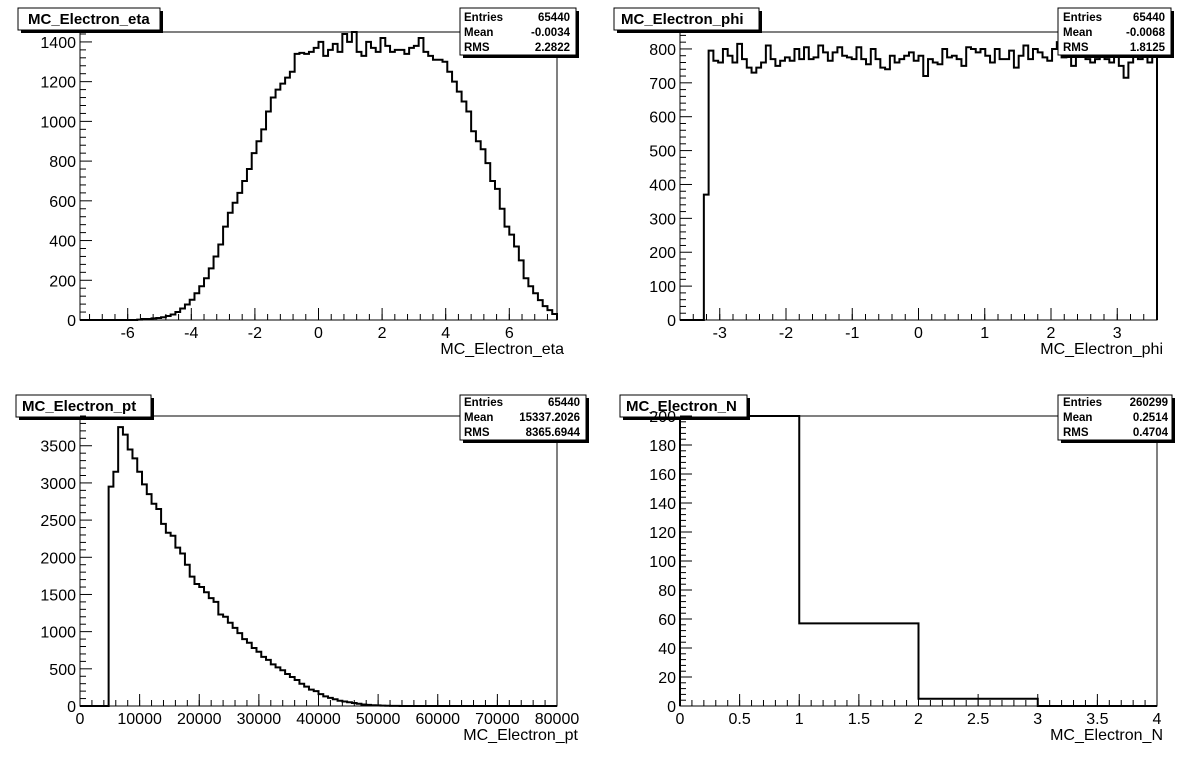 Image resolution: width=1196 pixels, height=772 pixels. I want to click on pt-ytick-label: 500, so click(62, 670).